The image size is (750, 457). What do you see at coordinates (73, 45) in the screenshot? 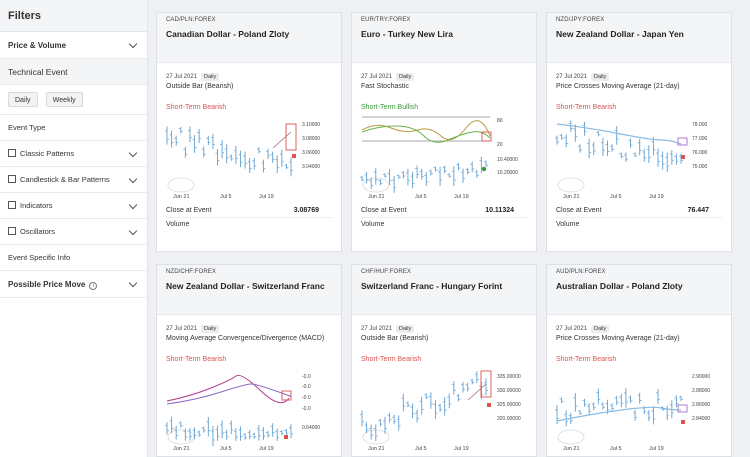
I see `price-volume-section: Price & Volume` at bounding box center [73, 45].